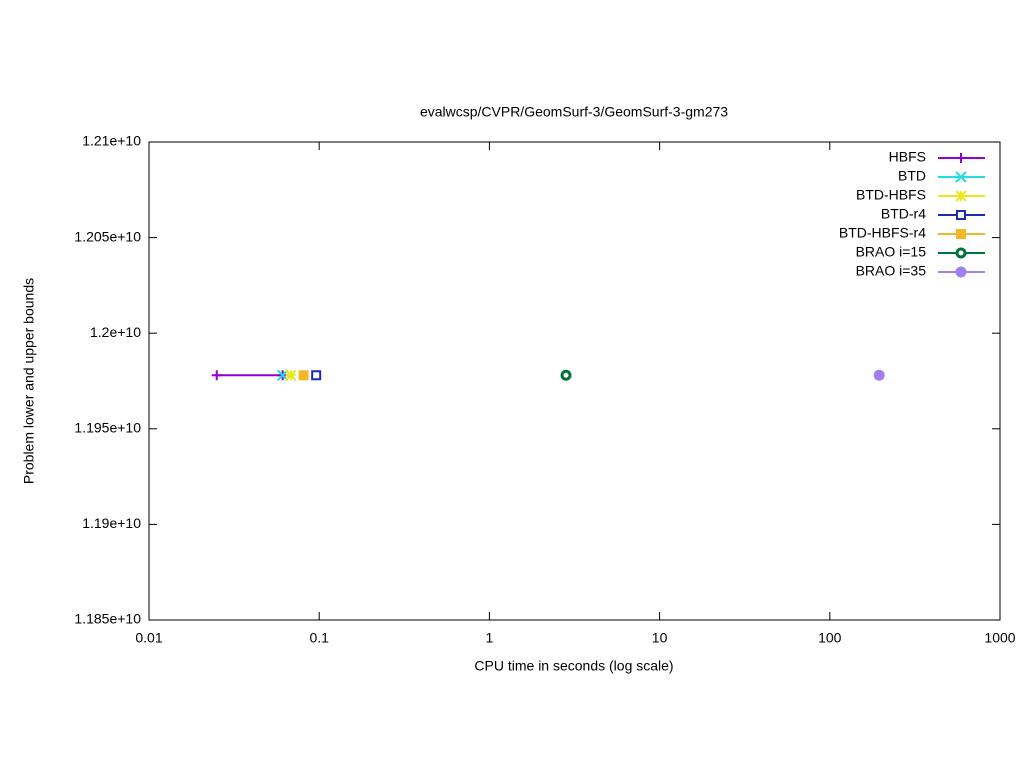  Describe the element at coordinates (111, 141) in the screenshot. I see `y-tick-label: 1.21e+10` at that location.